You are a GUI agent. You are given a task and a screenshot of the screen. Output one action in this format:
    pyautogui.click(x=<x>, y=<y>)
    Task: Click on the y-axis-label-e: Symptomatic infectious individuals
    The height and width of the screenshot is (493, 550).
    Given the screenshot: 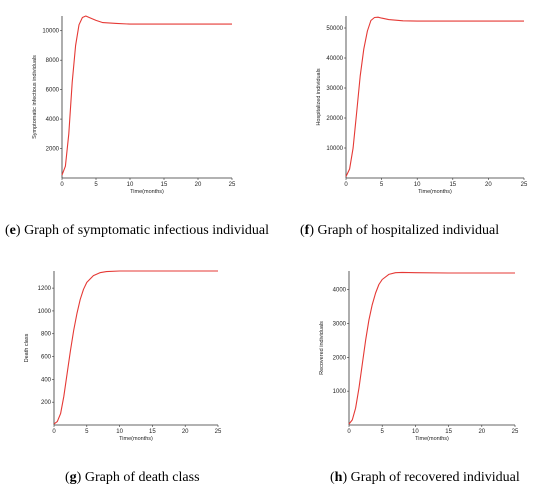 What is the action you would take?
    pyautogui.click(x=35, y=97)
    